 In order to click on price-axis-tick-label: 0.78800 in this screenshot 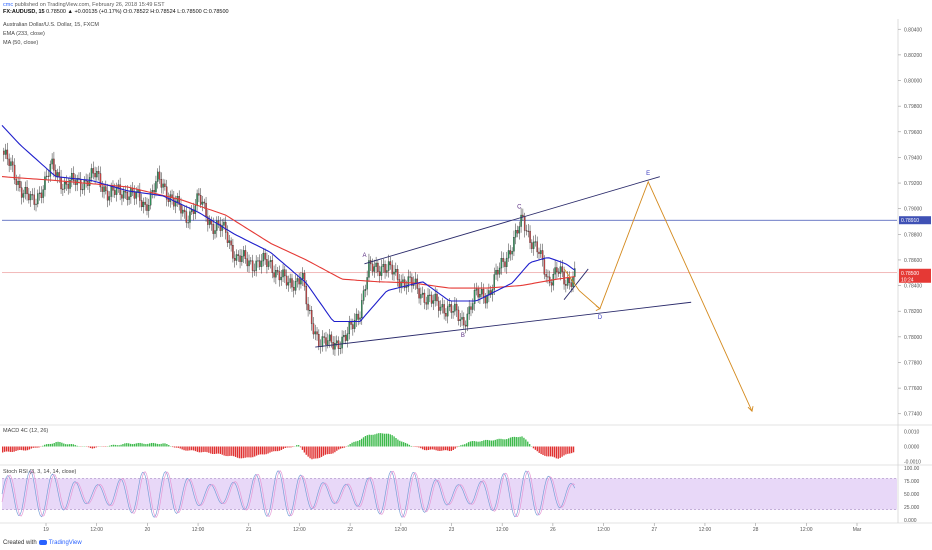, I will do `click(913, 235)`.